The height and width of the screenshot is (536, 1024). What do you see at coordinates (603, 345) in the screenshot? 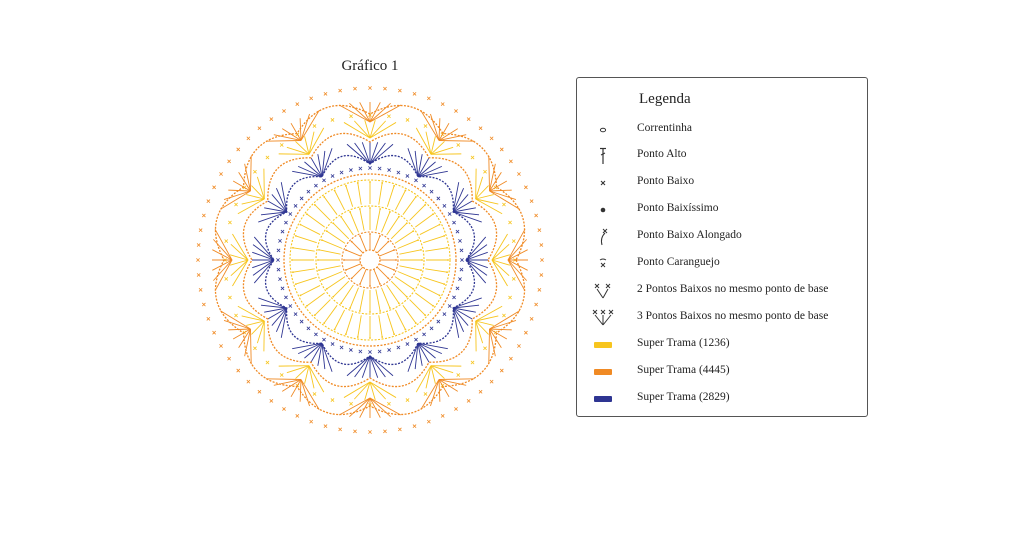
I see `yellow-swatch-icon` at bounding box center [603, 345].